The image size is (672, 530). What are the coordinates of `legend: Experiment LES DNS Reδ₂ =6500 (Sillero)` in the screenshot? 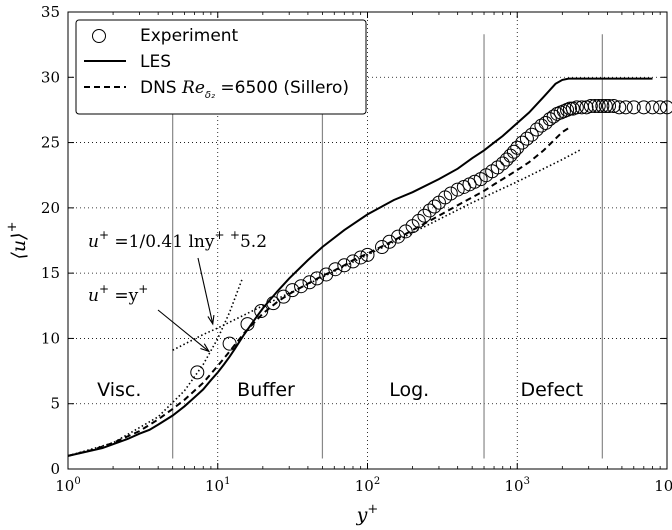 It's located at (221, 67).